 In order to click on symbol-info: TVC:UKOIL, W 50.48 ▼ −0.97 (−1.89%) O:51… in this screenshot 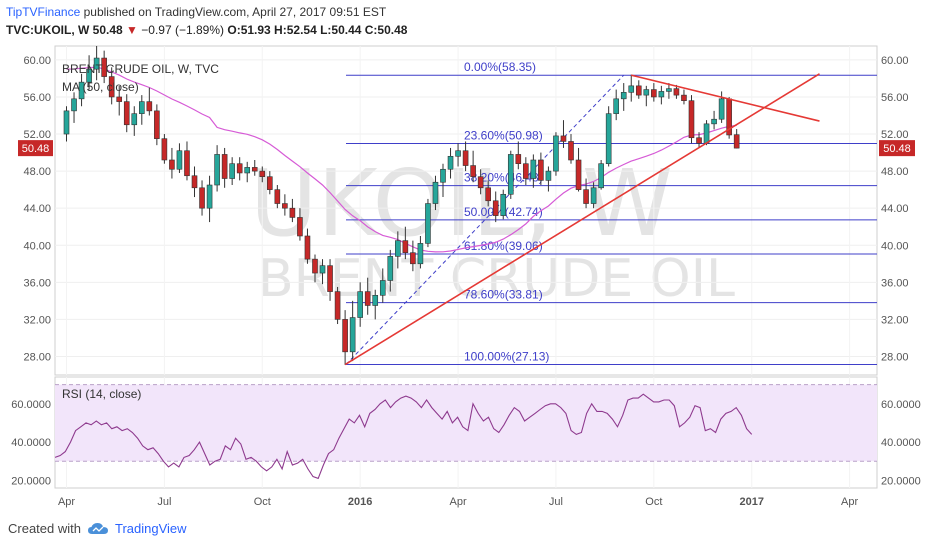, I will do `click(206, 30)`.